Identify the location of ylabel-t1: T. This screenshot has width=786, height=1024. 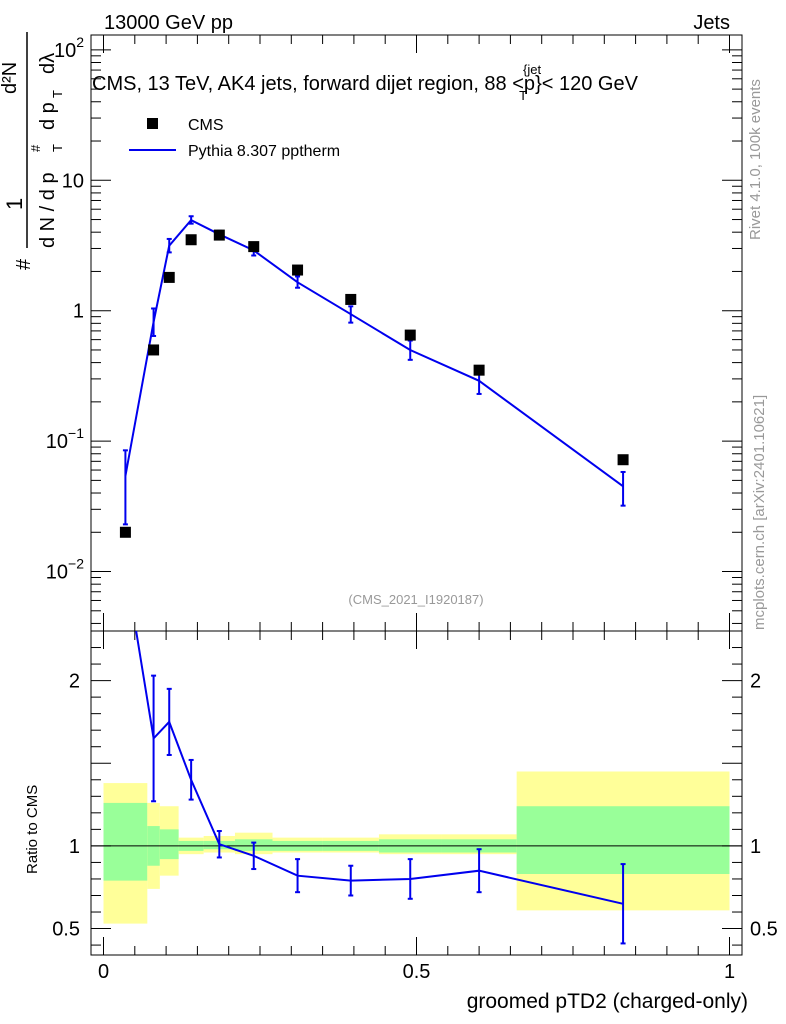
(57, 148).